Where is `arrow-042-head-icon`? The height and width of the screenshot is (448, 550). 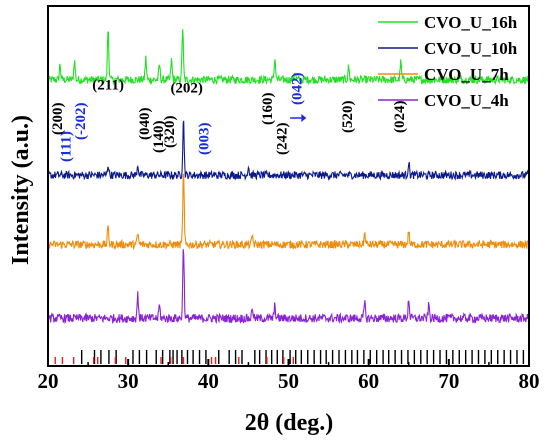
arrow-042-head-icon is located at coordinates (304, 118).